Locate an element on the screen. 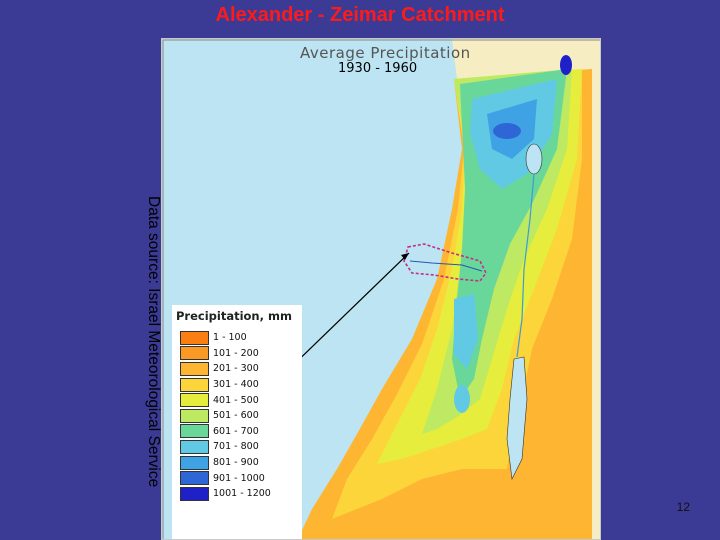 Image resolution: width=720 pixels, height=540 pixels. sea-of-galilee is located at coordinates (534, 159).